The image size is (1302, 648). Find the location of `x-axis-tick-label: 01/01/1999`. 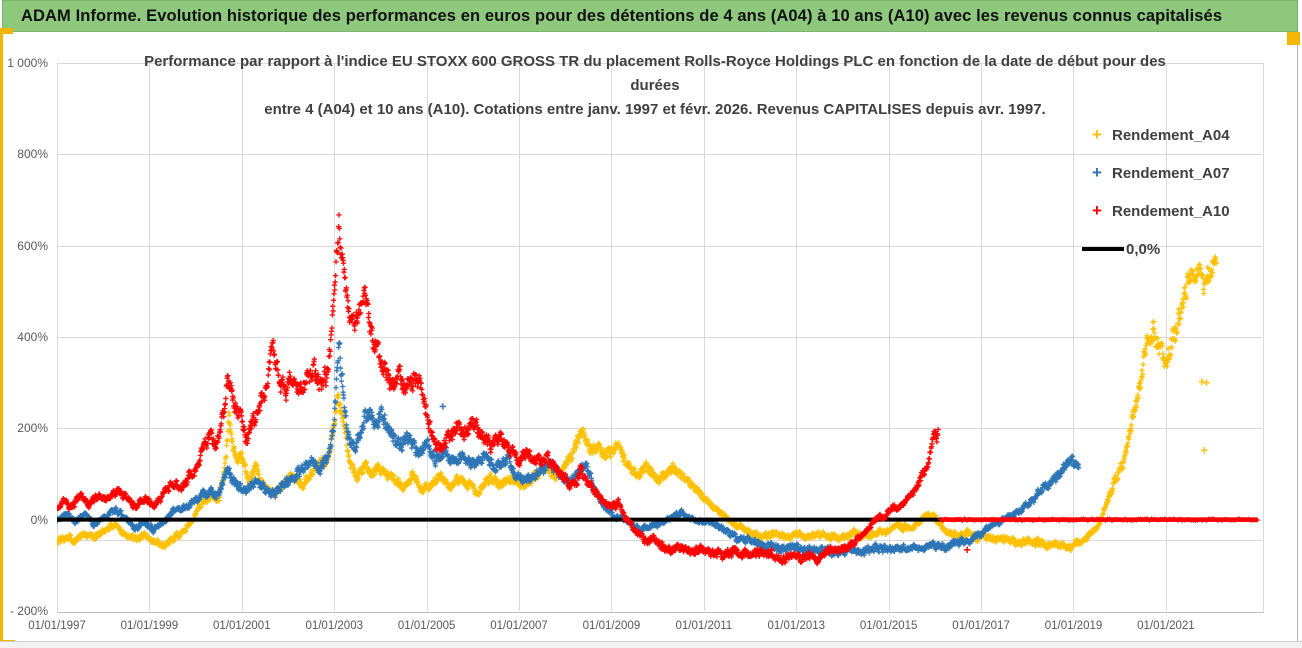

x-axis-tick-label: 01/01/1999 is located at coordinates (149, 626).